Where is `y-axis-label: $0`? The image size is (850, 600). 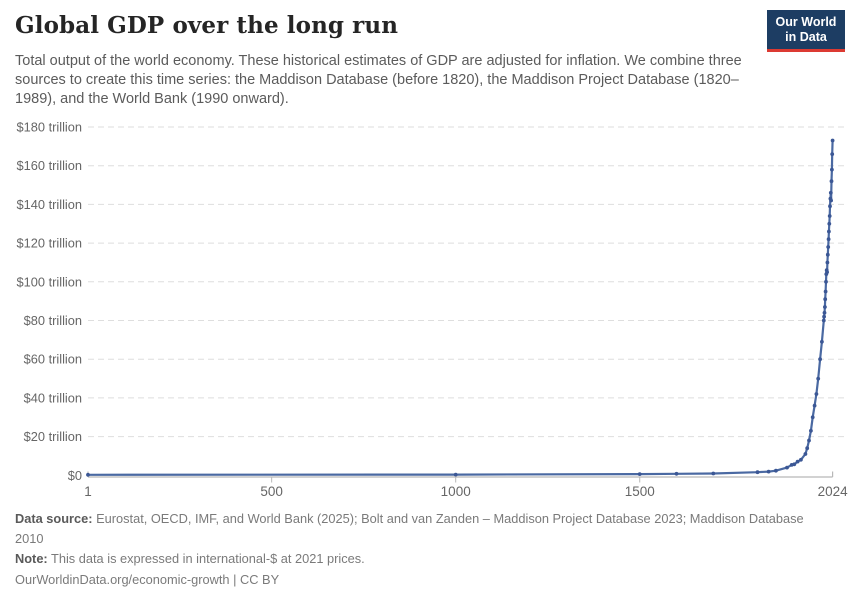 y-axis-label: $0 is located at coordinates (75, 475).